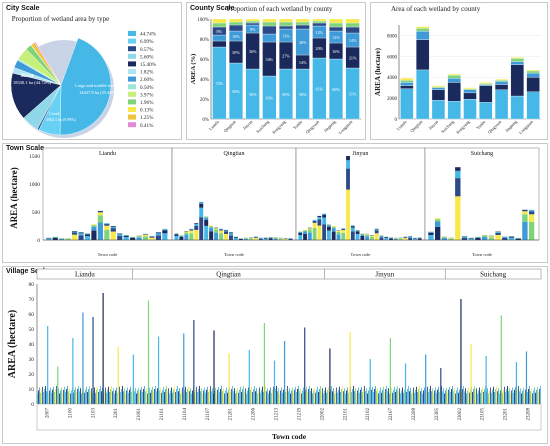 The image size is (550, 446). What do you see at coordinates (280, 9) in the screenshot?
I see `county-proportion-title: Proportion of each wetland by county` at bounding box center [280, 9].